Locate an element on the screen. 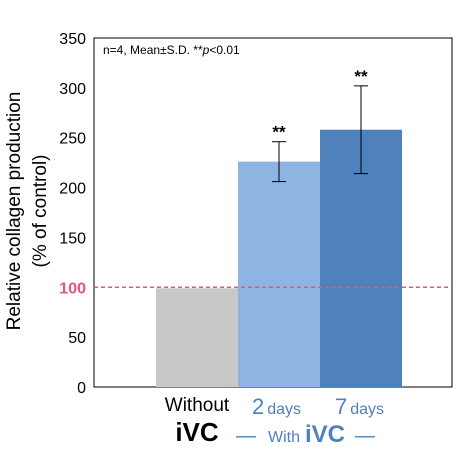 The width and height of the screenshot is (474, 474). error-bars-group is located at coordinates (320, 134).